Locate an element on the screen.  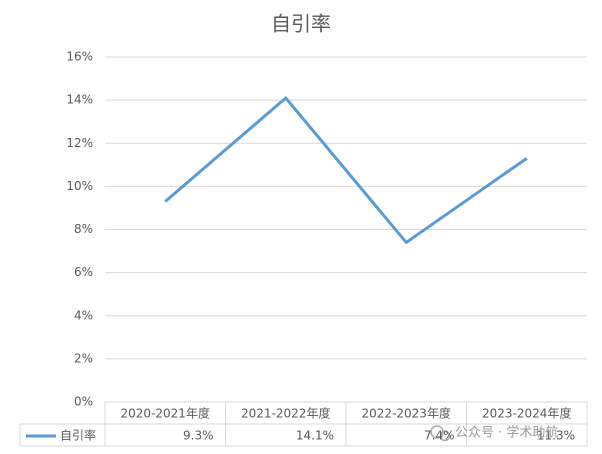
y-tick-label: 14% is located at coordinates (79, 100).